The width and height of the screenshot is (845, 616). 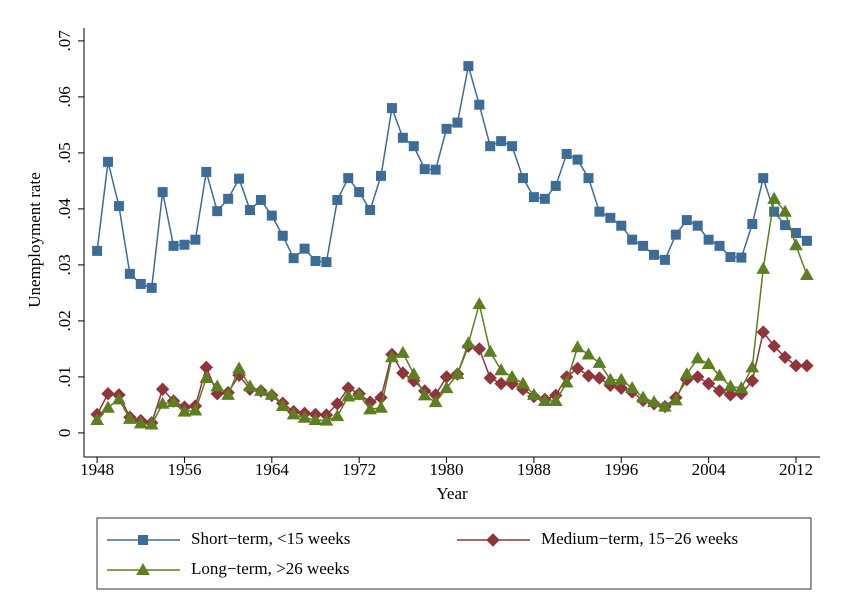 I want to click on y-tick-label: 0, so click(x=64, y=433).